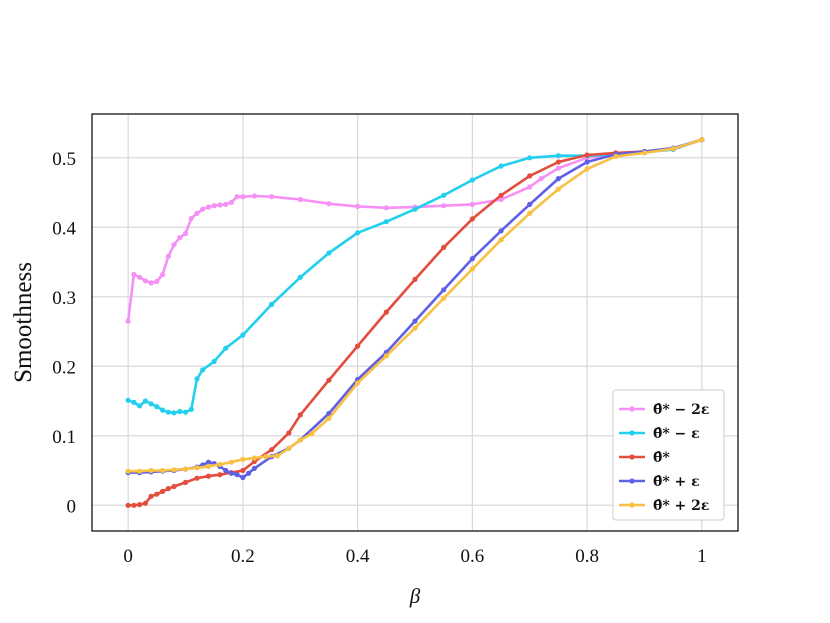 This screenshot has width=830, height=623. What do you see at coordinates (415, 596) in the screenshot?
I see `x-axis-label: β` at bounding box center [415, 596].